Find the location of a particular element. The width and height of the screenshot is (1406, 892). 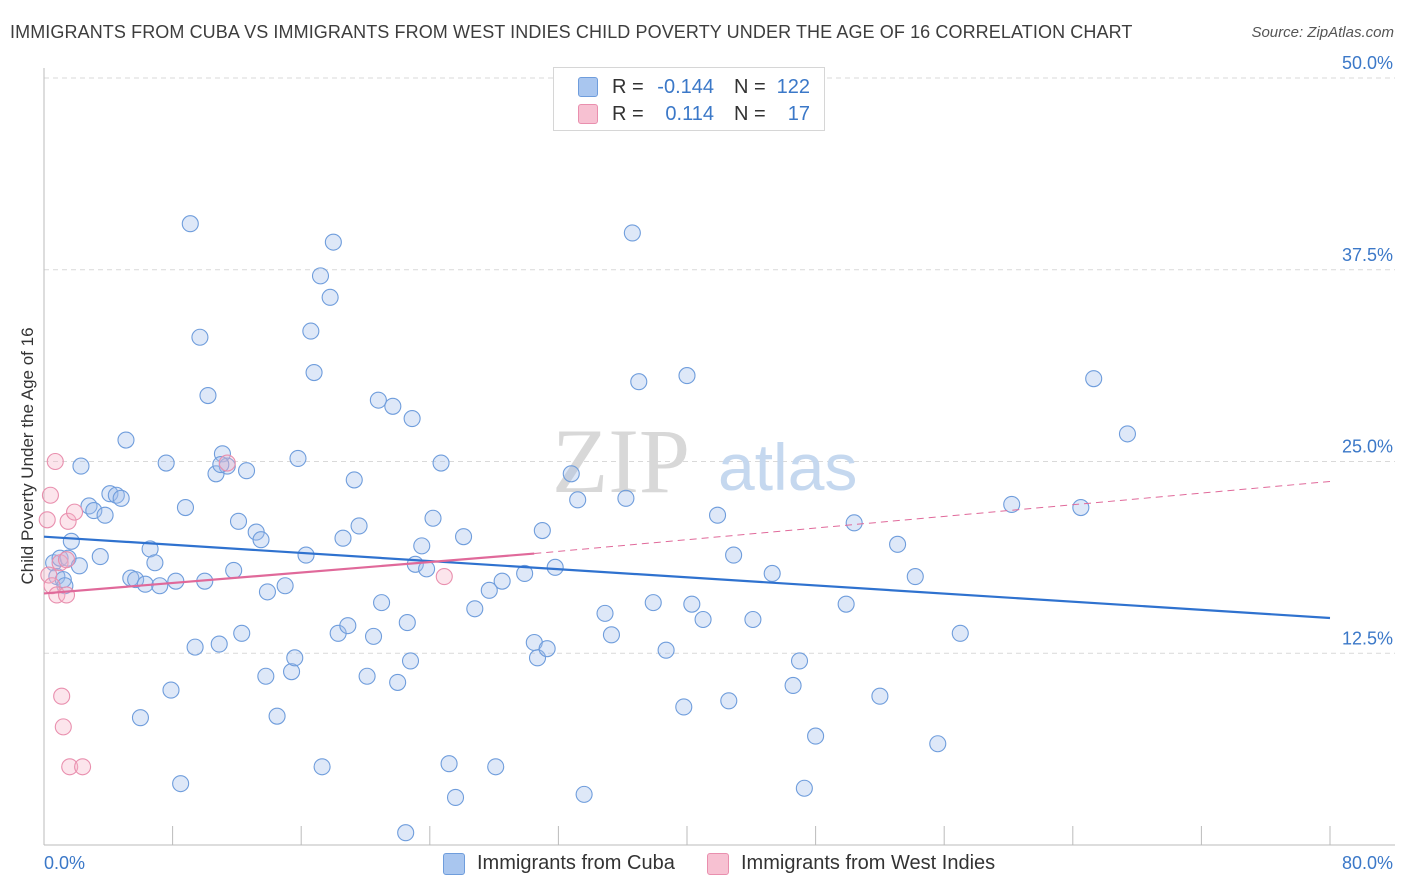

legend-r-value: -0.144 is located at coordinates (685, 86).